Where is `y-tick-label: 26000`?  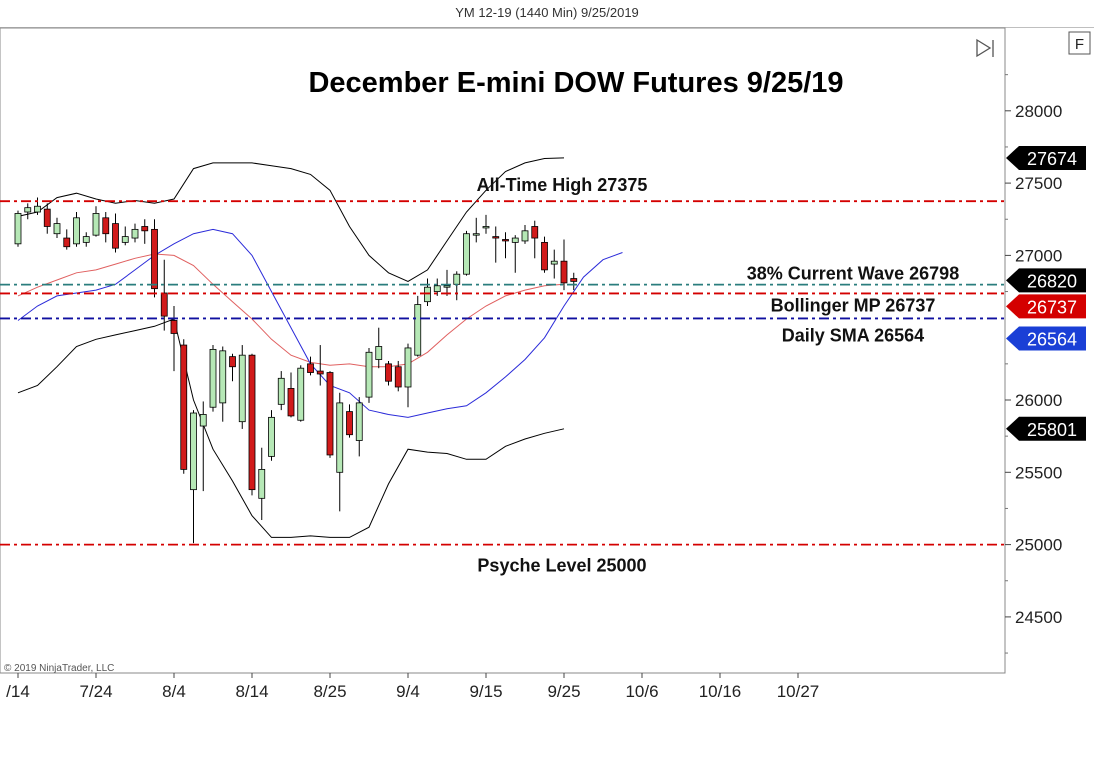 y-tick-label: 26000 is located at coordinates (1038, 400).